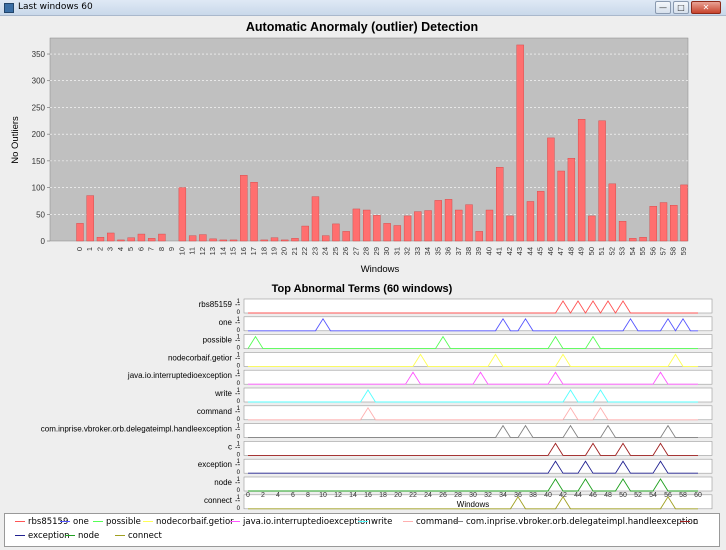  I want to click on bar-x-tick-label: 22, so click(304, 251).